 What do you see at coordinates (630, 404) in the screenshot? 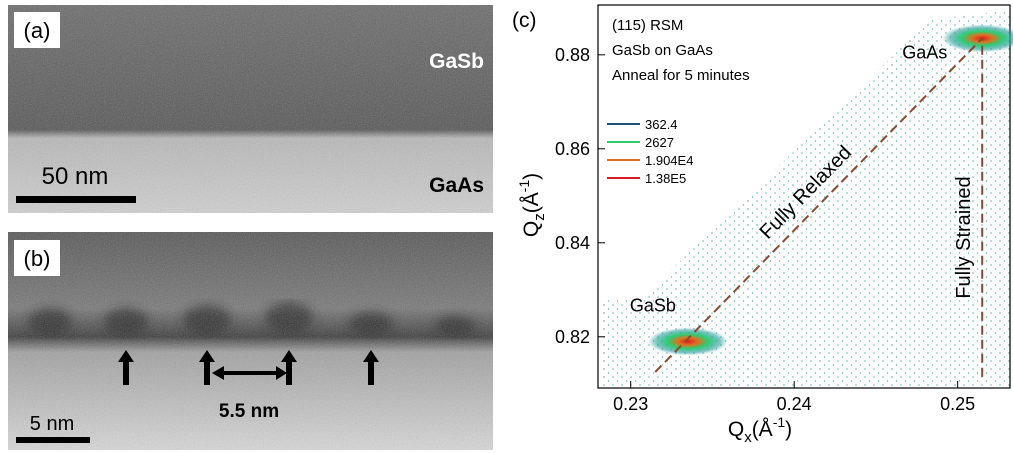
I see `x-tick-label: 0.23` at bounding box center [630, 404].